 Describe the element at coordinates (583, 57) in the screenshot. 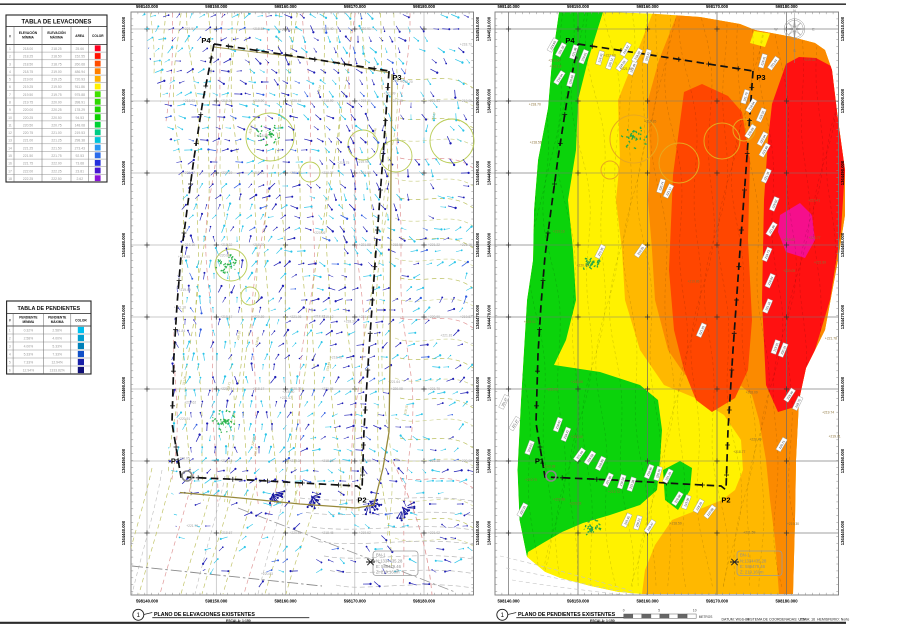

I see `svg-text: 219.01` at that location.